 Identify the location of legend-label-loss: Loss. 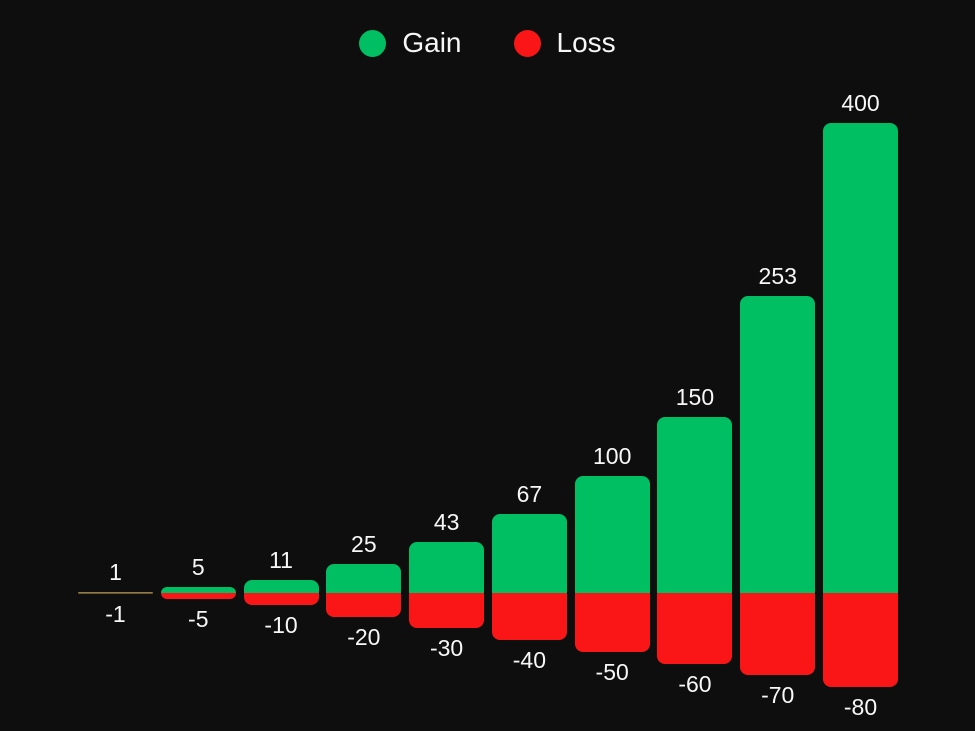
(586, 42).